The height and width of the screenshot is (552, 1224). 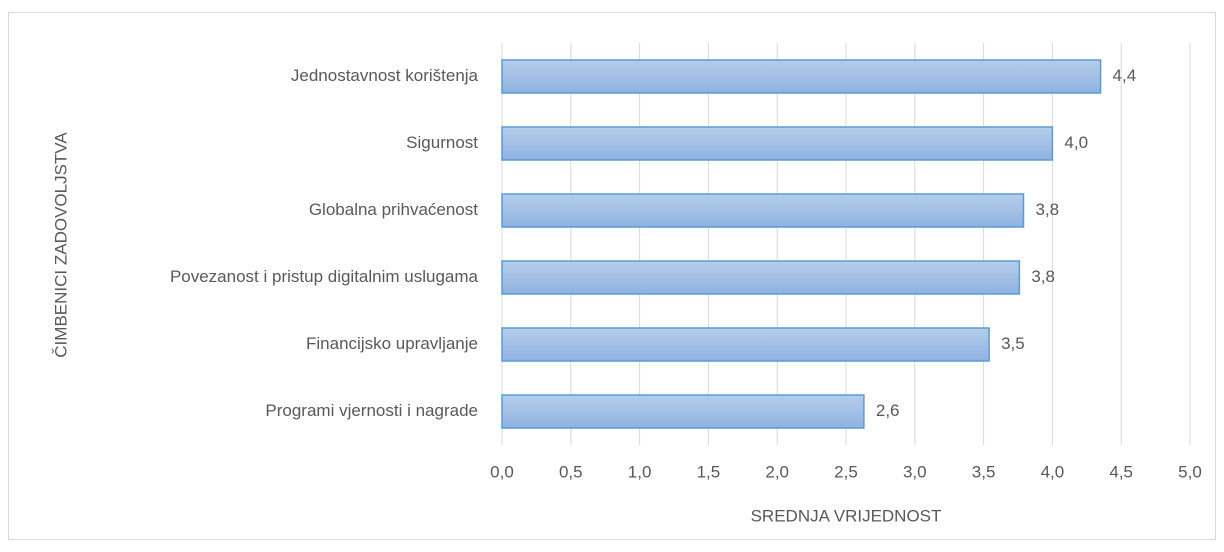 I want to click on y-tick-label: Programi vjernosti i nagrade, so click(x=371, y=410).